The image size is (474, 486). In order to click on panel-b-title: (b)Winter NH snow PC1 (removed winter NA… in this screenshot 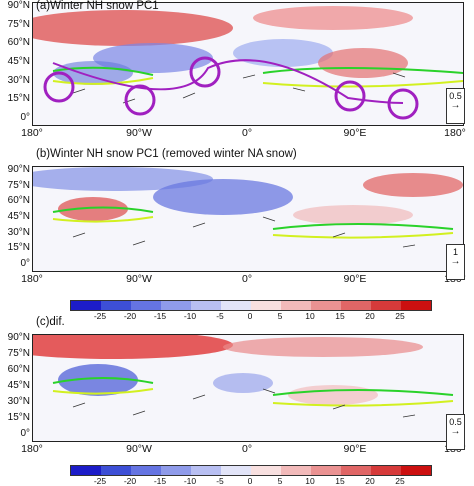, I will do `click(166, 154)`.